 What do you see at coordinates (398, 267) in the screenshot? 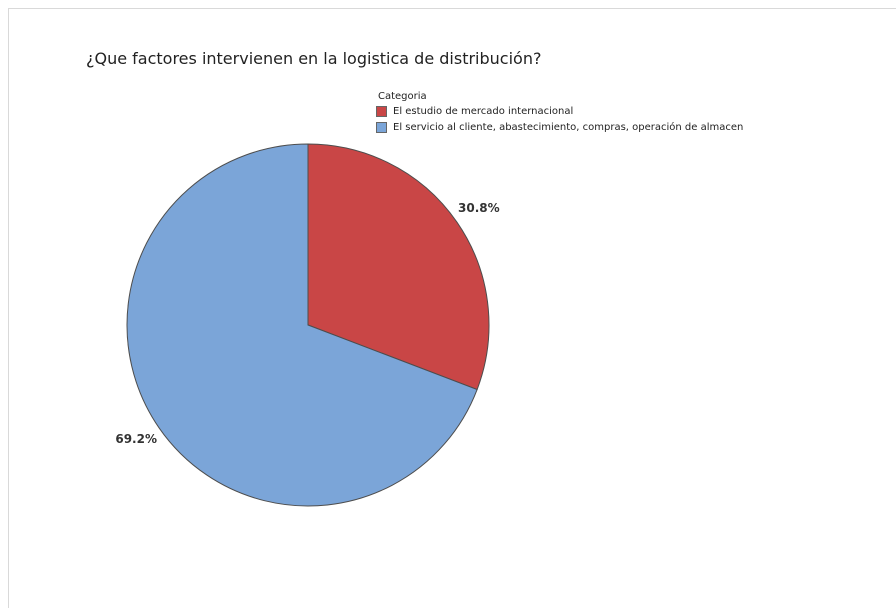
I see `pie-slice-estudio-mercado` at bounding box center [398, 267].